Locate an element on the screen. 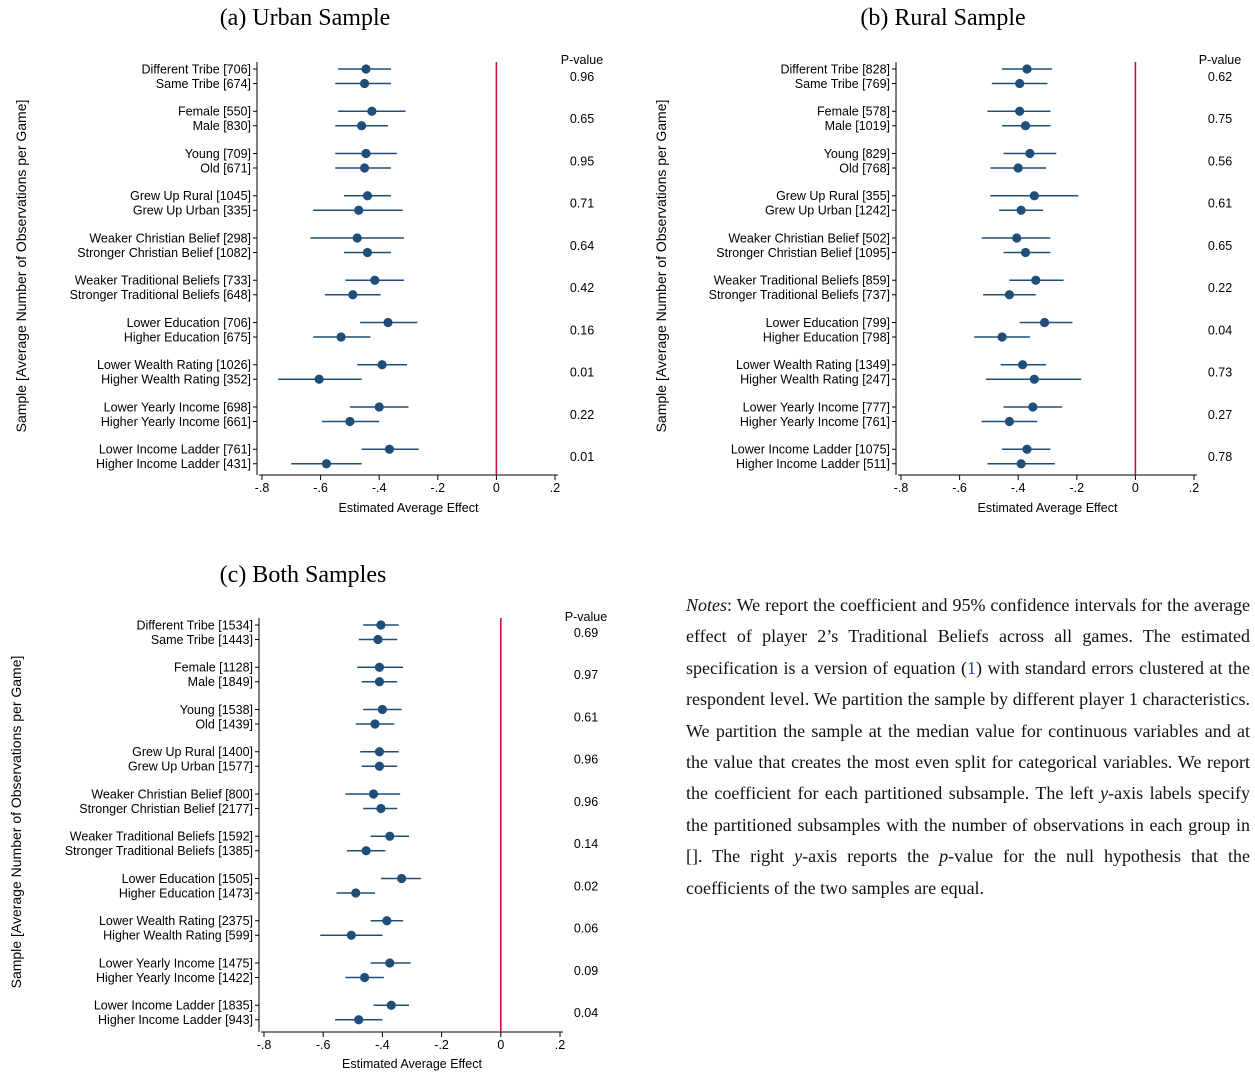 This screenshot has width=1255, height=1075. row-label: Stronger Traditional Beliefs [737] is located at coordinates (799, 295).